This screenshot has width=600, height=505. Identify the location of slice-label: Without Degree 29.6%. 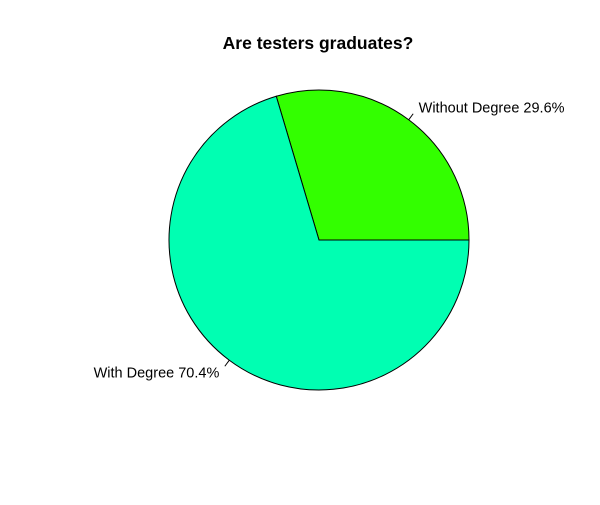
(492, 109).